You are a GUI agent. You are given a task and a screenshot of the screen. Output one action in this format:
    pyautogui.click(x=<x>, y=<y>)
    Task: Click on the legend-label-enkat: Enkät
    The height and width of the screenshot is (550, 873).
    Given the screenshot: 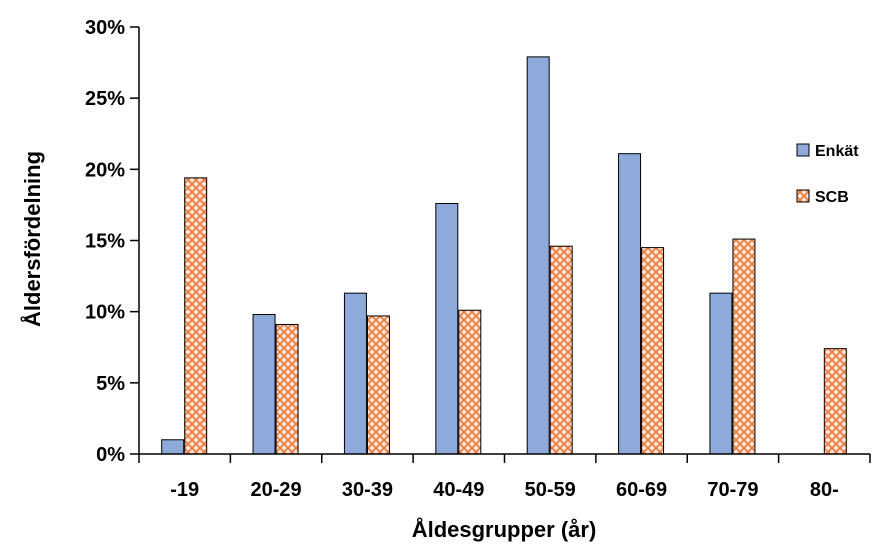 What is the action you would take?
    pyautogui.click(x=837, y=151)
    